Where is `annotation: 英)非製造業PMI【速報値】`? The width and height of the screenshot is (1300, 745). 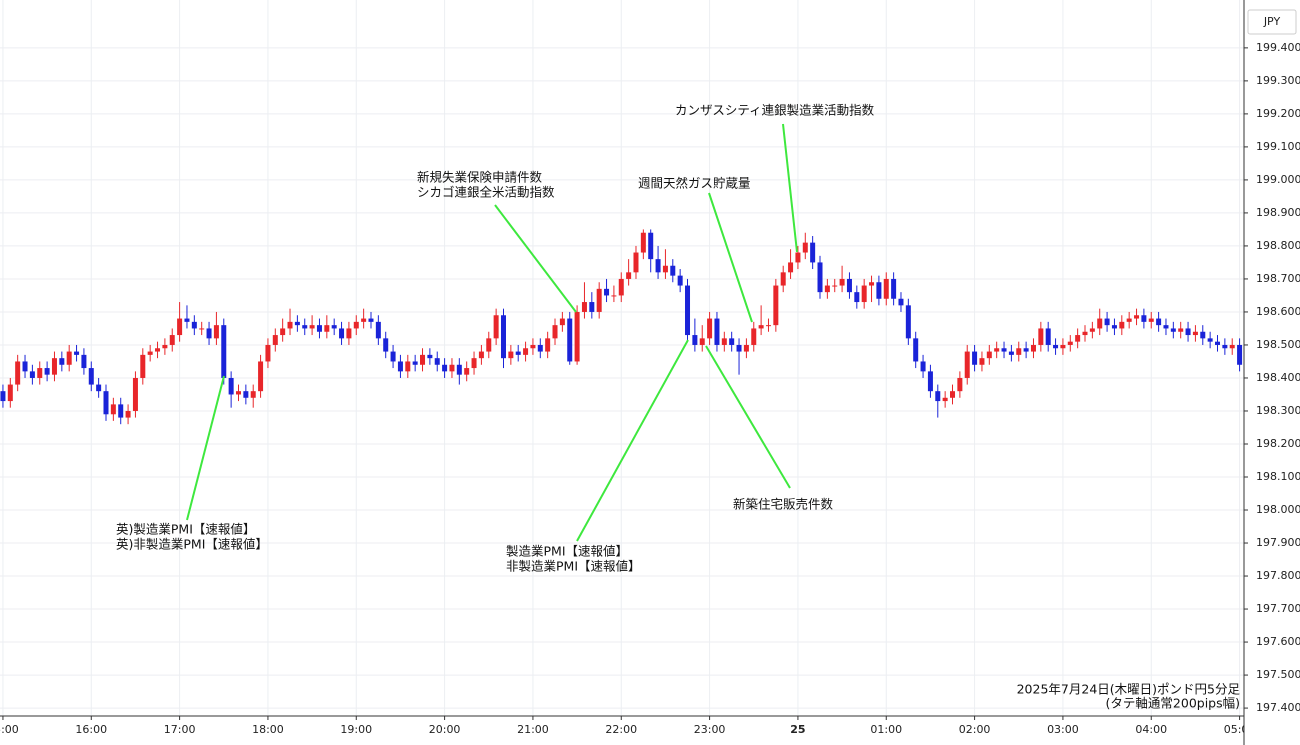 annotation: 英)非製造業PMI【速報値】 is located at coordinates (192, 544).